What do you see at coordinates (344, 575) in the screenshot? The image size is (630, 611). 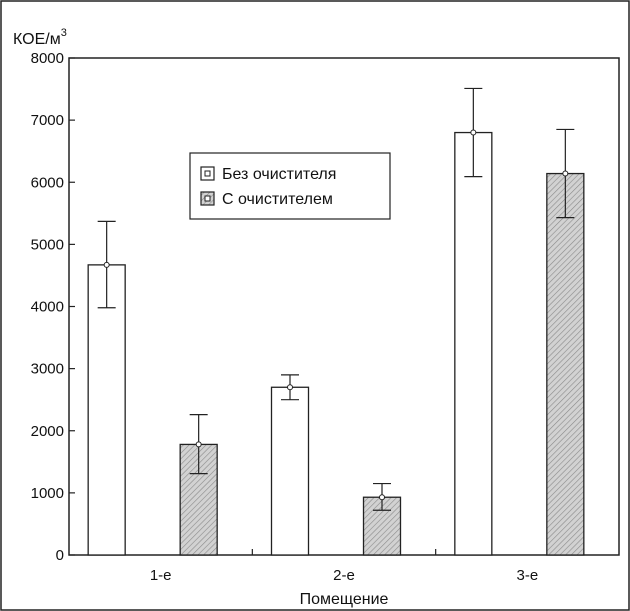 I see `x-tick-label: 2-е` at bounding box center [344, 575].